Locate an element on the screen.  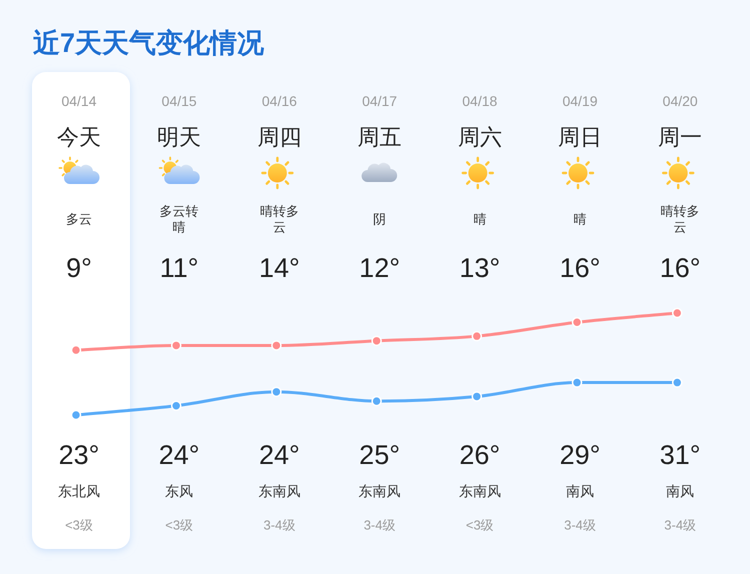
text: 今天 is located at coordinates (79, 137).